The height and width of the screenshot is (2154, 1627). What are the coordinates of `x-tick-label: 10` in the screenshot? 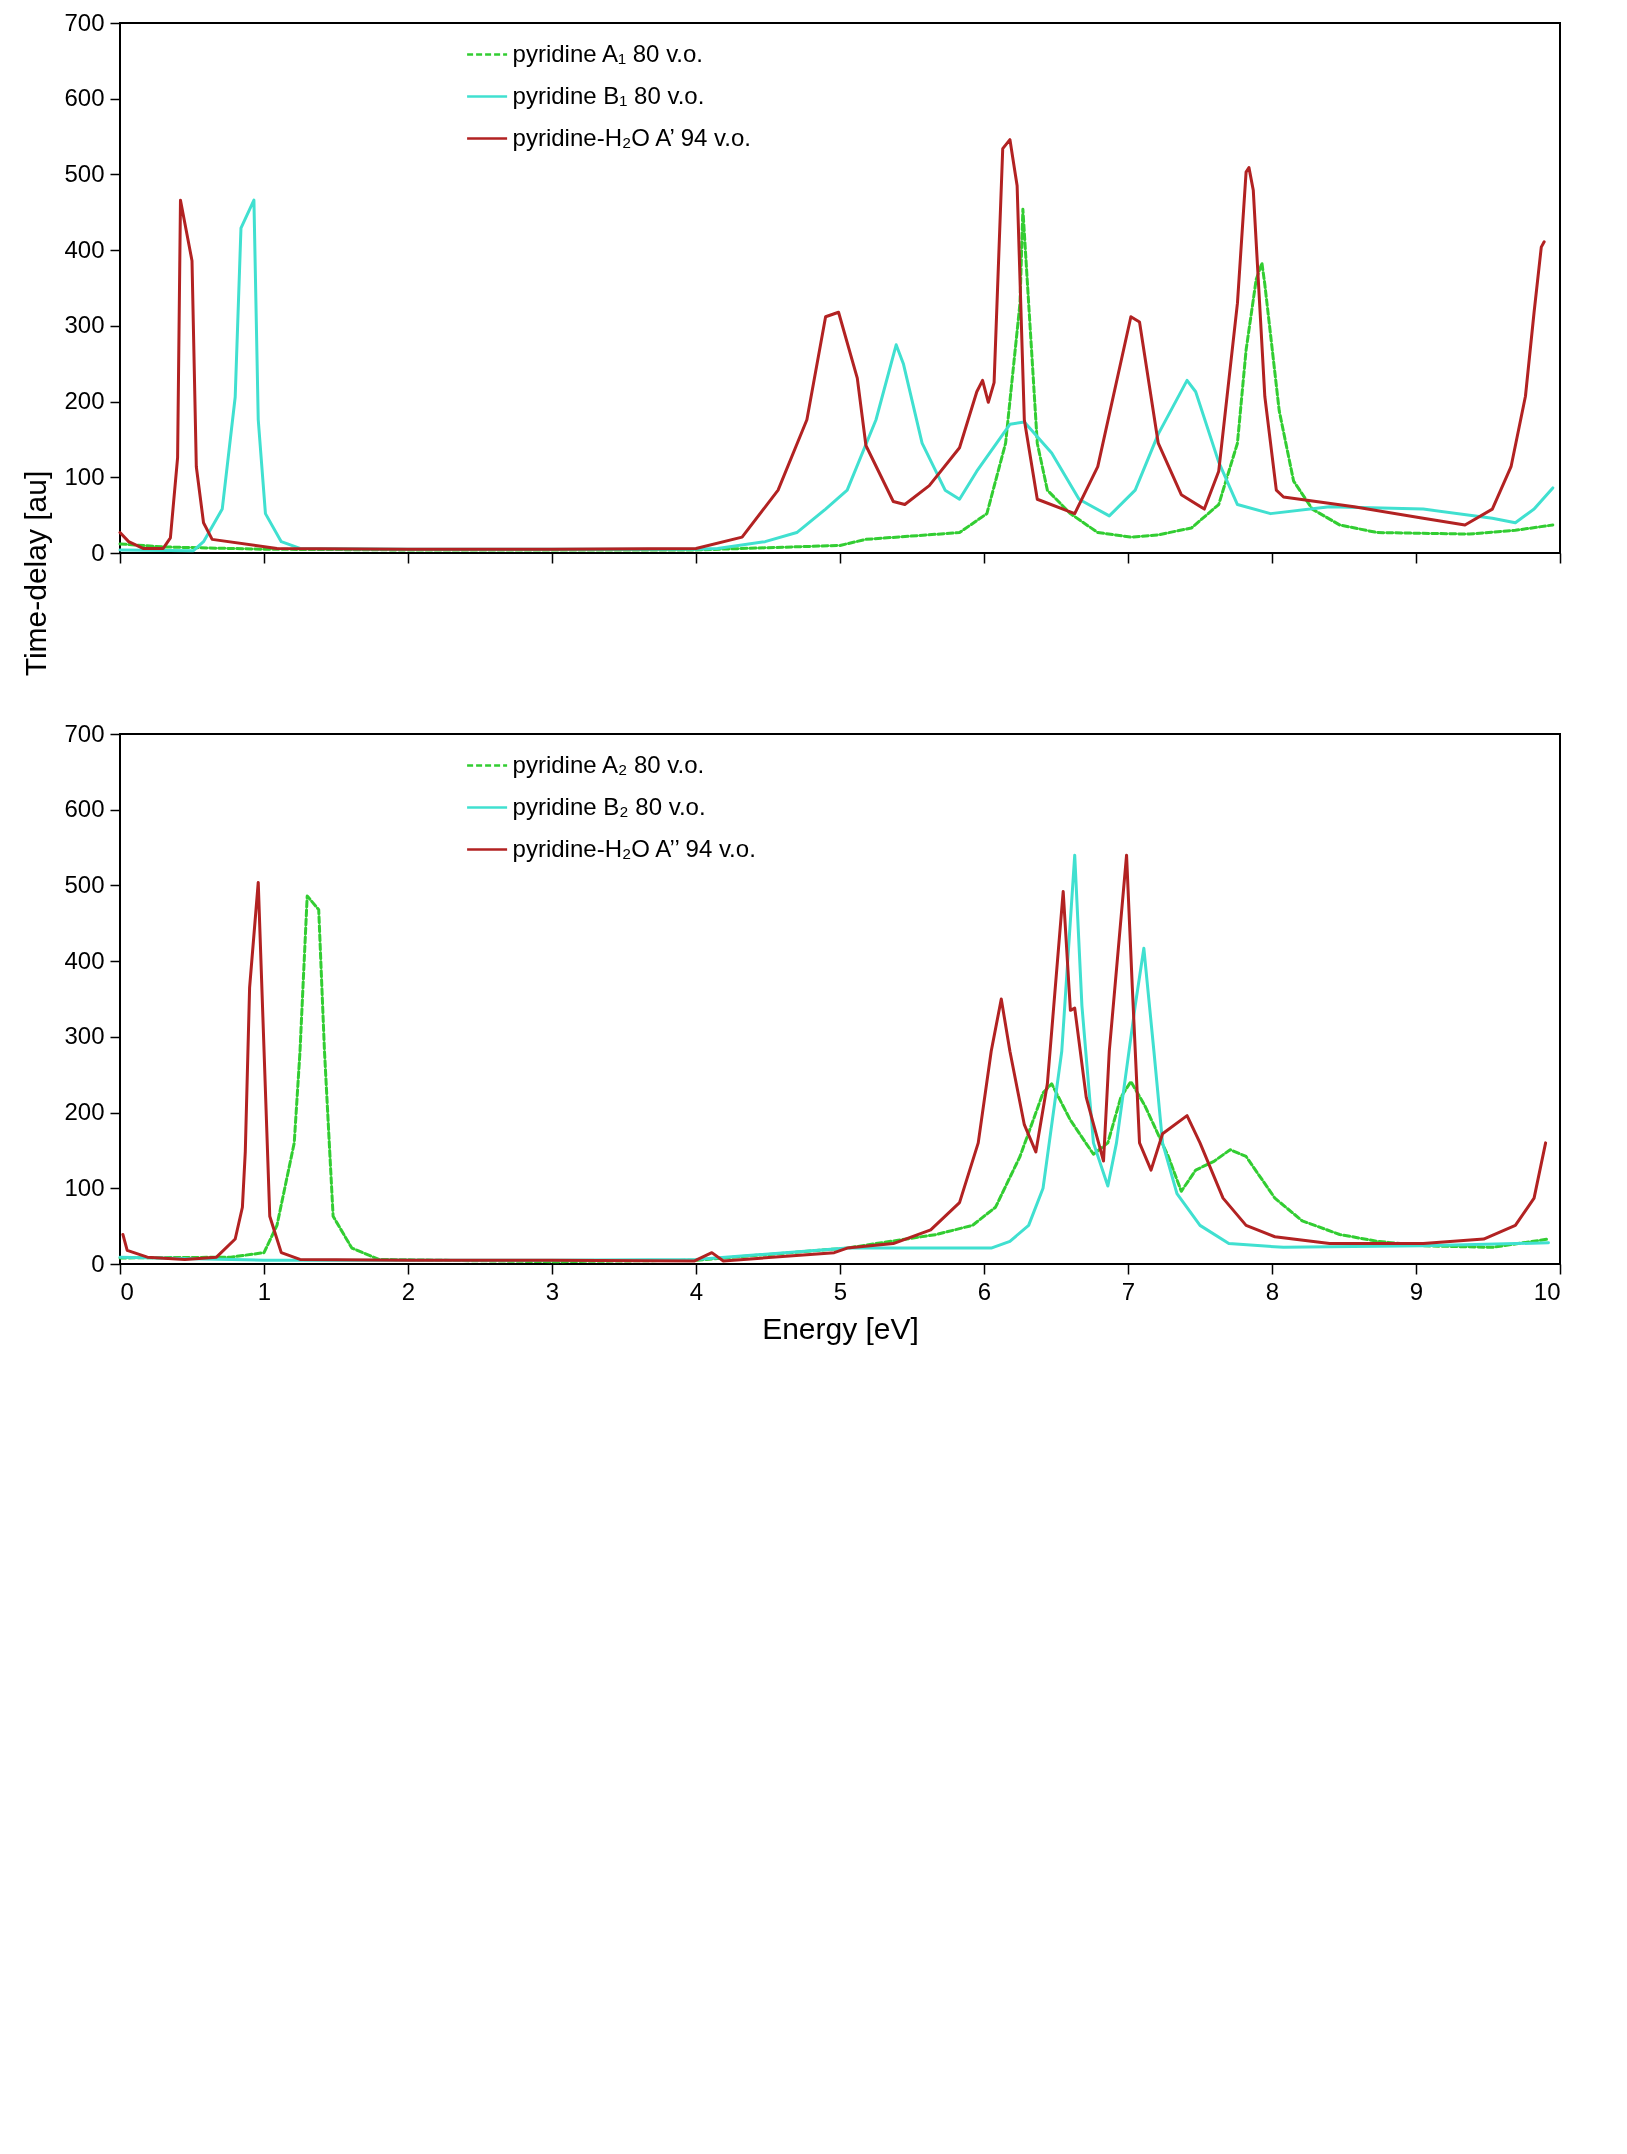 It's located at (1547, 1291).